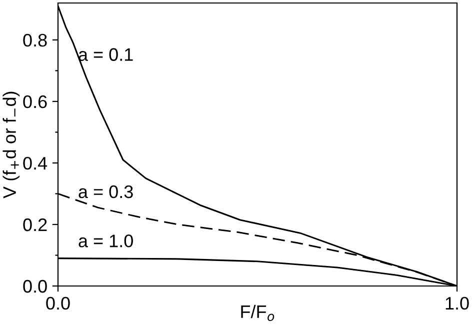 The width and height of the screenshot is (474, 325). I want to click on y-tick-label: 0.0, so click(35, 286).